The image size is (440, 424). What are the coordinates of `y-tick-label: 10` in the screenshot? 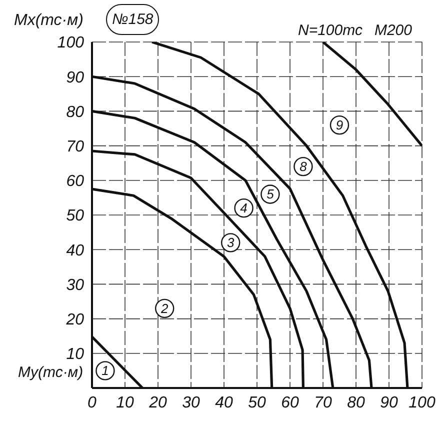 It's located at (75, 355).